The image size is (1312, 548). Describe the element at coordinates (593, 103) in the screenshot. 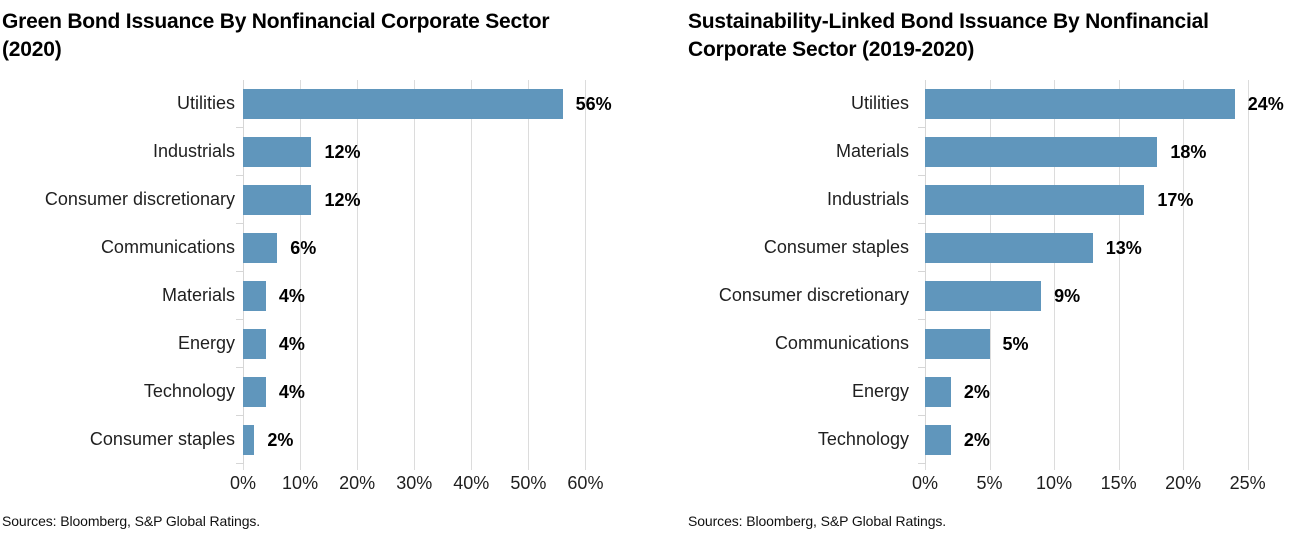

I see `value-label: 56%` at that location.